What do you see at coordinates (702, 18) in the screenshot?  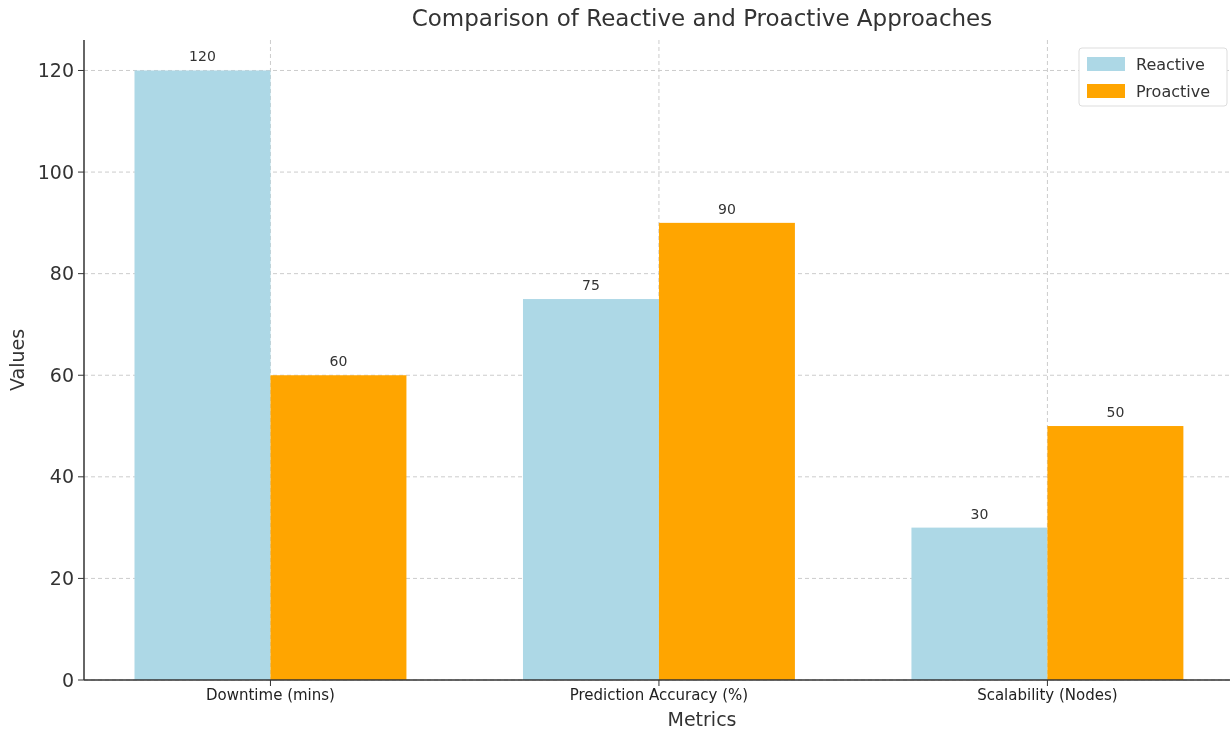 I see `chart-title: Comparison of Reactive and Proactive Approaches` at bounding box center [702, 18].